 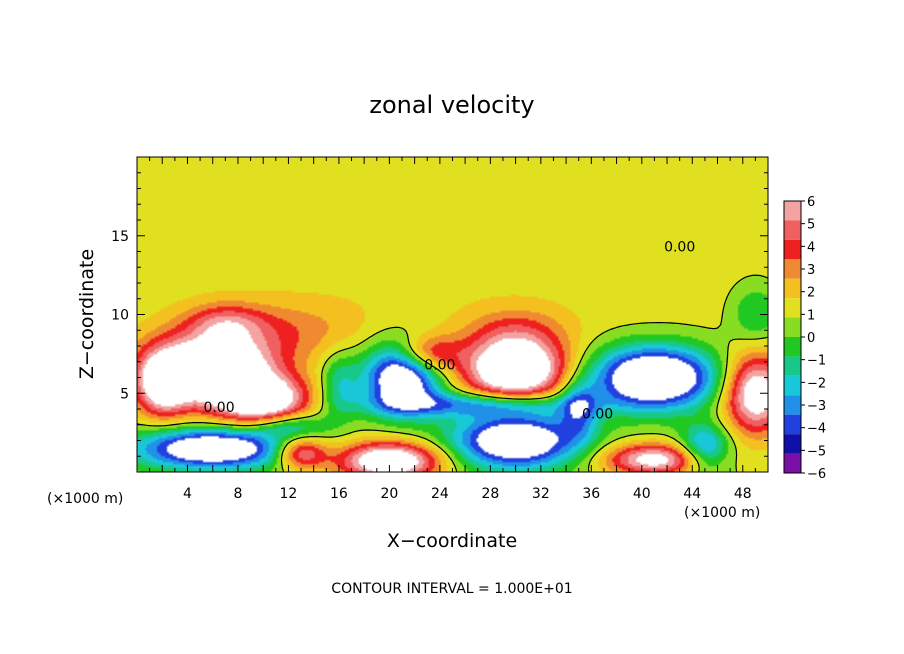 I want to click on colorbar-label: 4, so click(x=811, y=247).